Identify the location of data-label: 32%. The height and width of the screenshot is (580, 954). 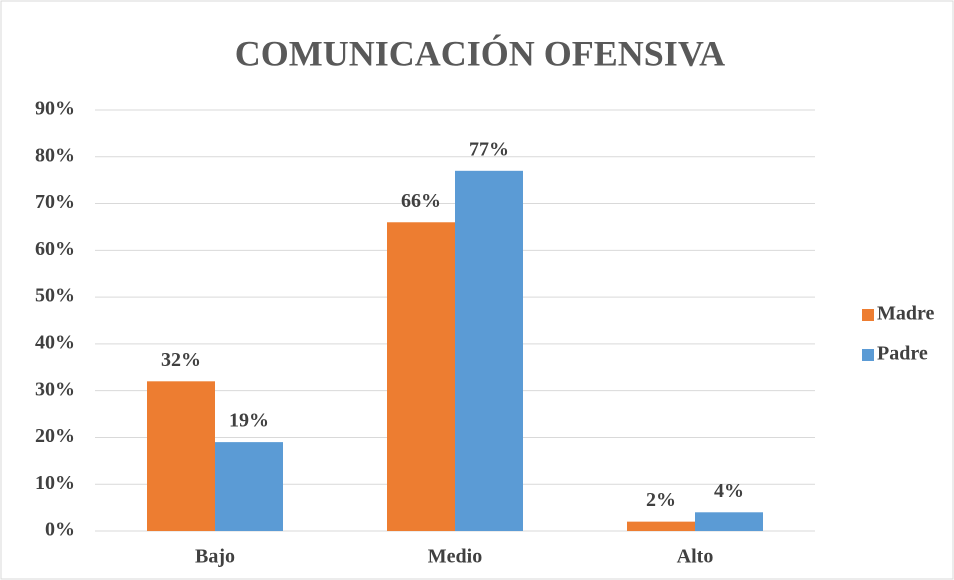
(181, 360).